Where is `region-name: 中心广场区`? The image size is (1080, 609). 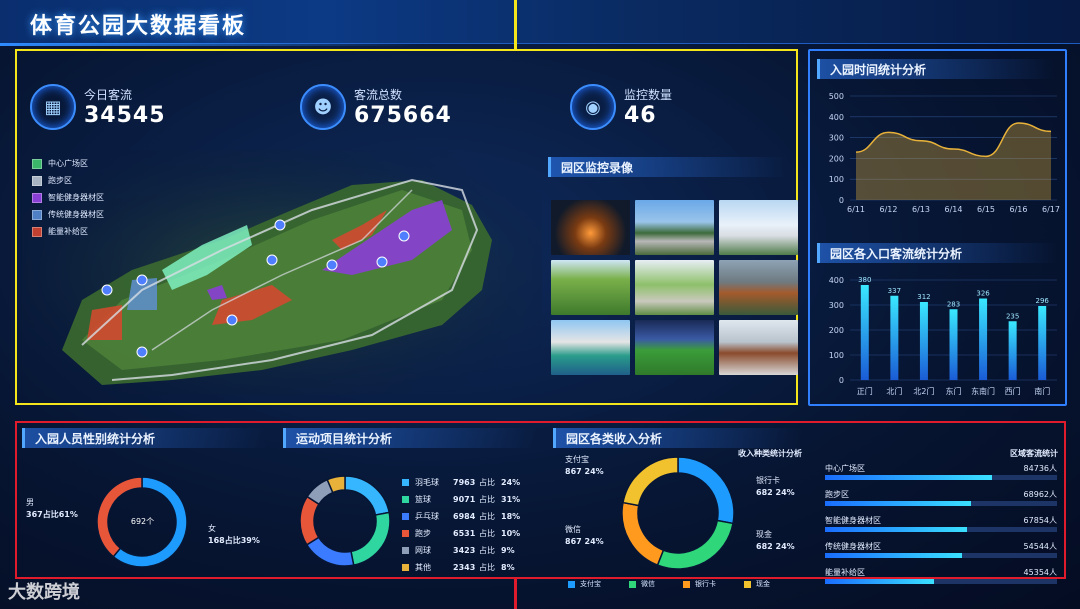
region-name: 中心广场区 is located at coordinates (845, 468).